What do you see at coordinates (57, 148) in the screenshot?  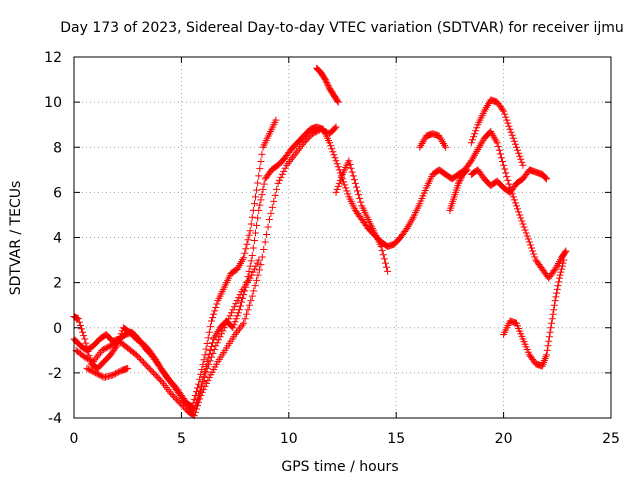 I see `y-tick-label: 8` at bounding box center [57, 148].